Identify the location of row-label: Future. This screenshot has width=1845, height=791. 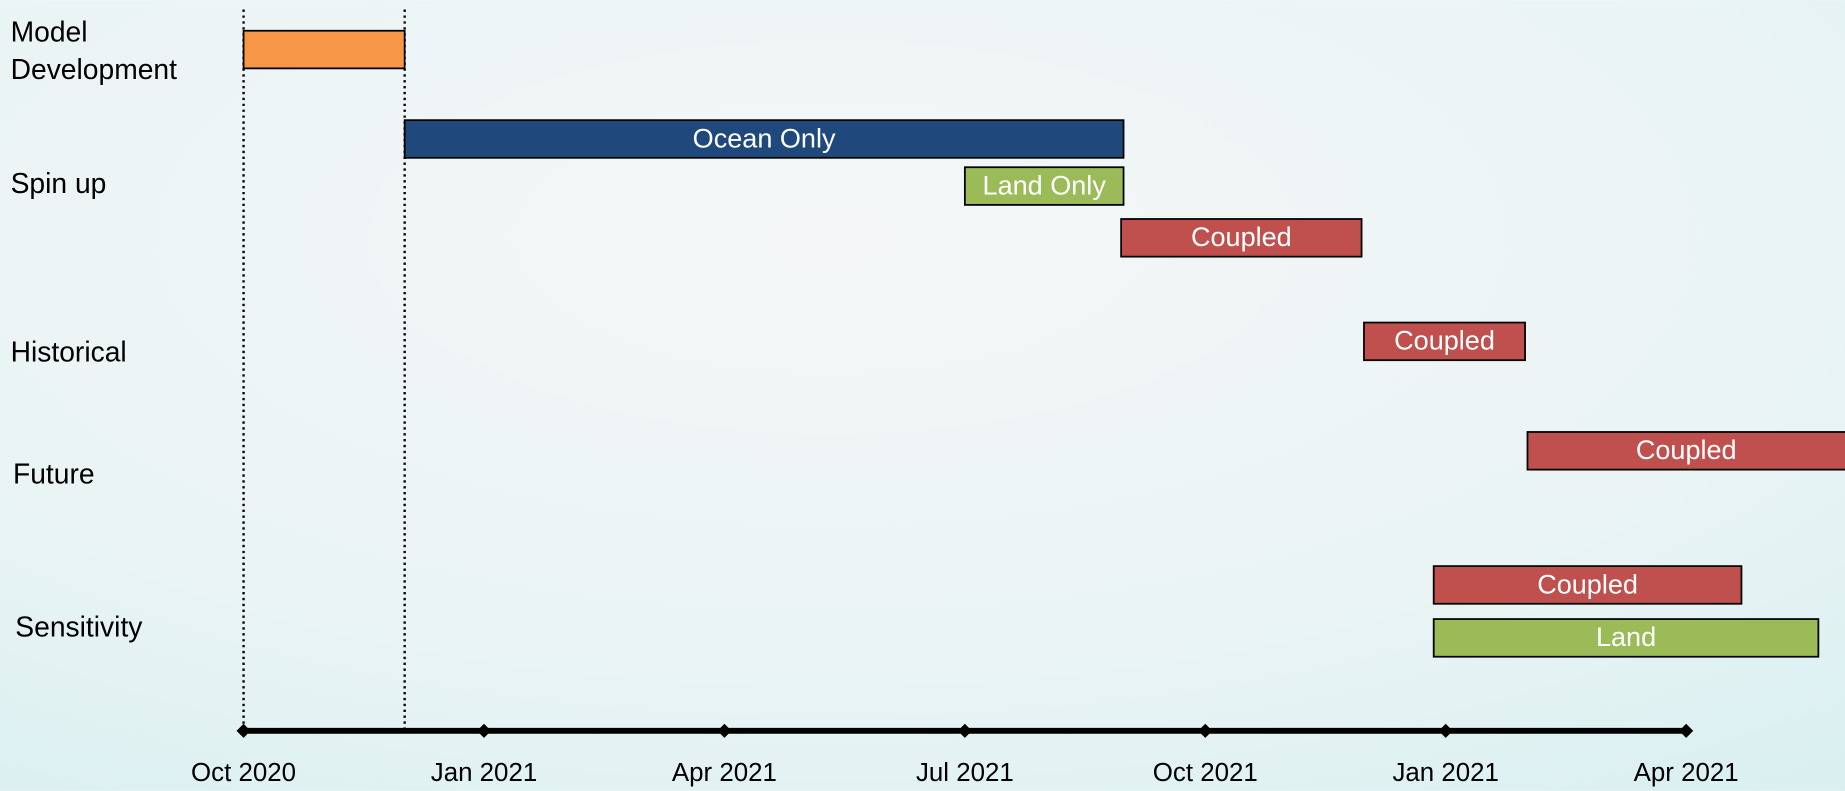
(53, 475).